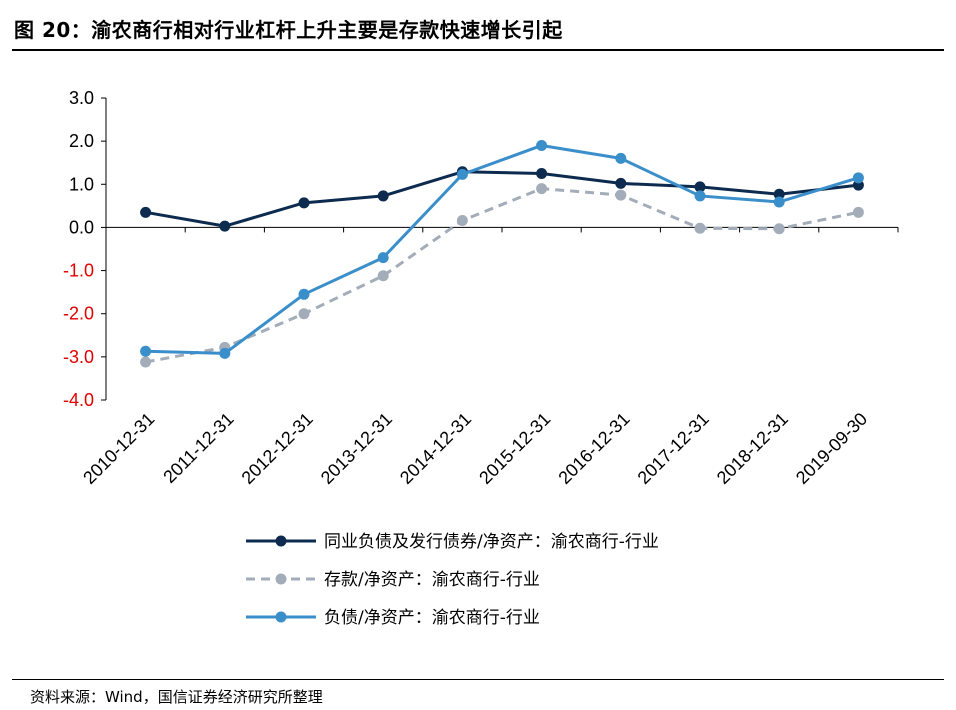  What do you see at coordinates (176, 697) in the screenshot?
I see `source-note: 资料来源：Wind，国信证券经济研究所整理` at bounding box center [176, 697].